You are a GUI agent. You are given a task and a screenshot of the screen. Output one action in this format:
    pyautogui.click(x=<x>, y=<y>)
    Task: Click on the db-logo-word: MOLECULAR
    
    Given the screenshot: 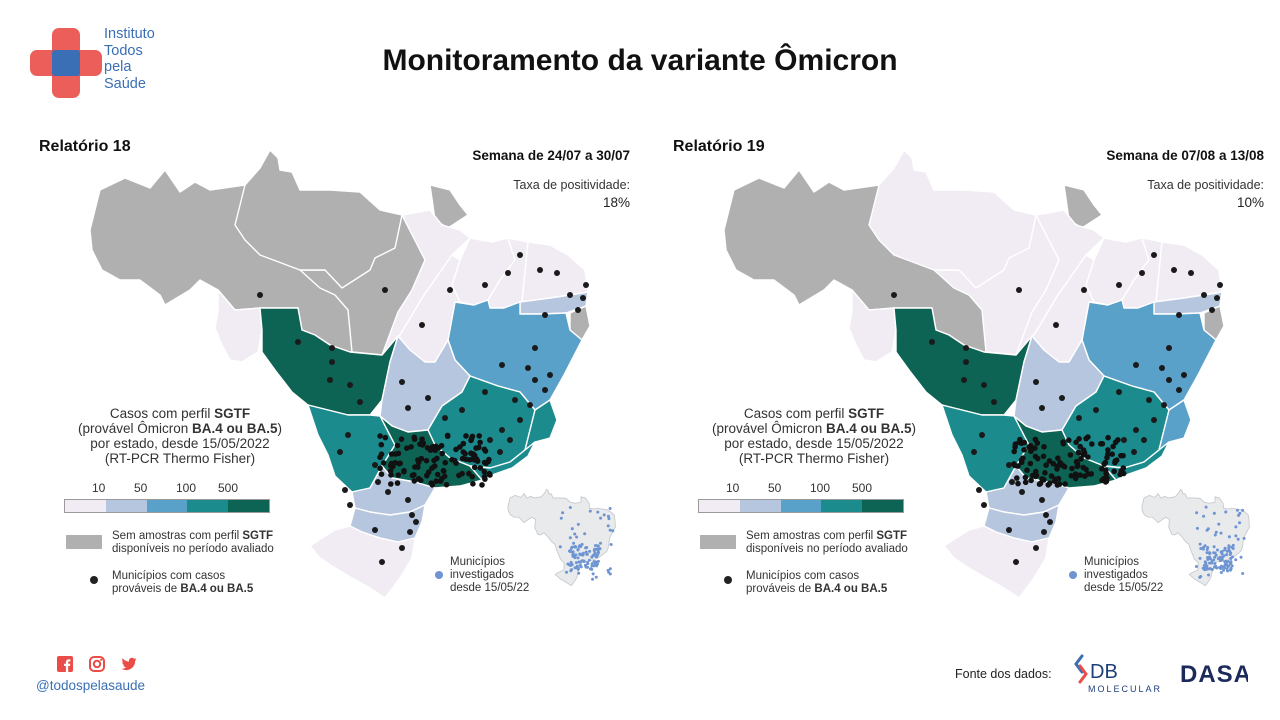 What is the action you would take?
    pyautogui.click(x=1125, y=689)
    